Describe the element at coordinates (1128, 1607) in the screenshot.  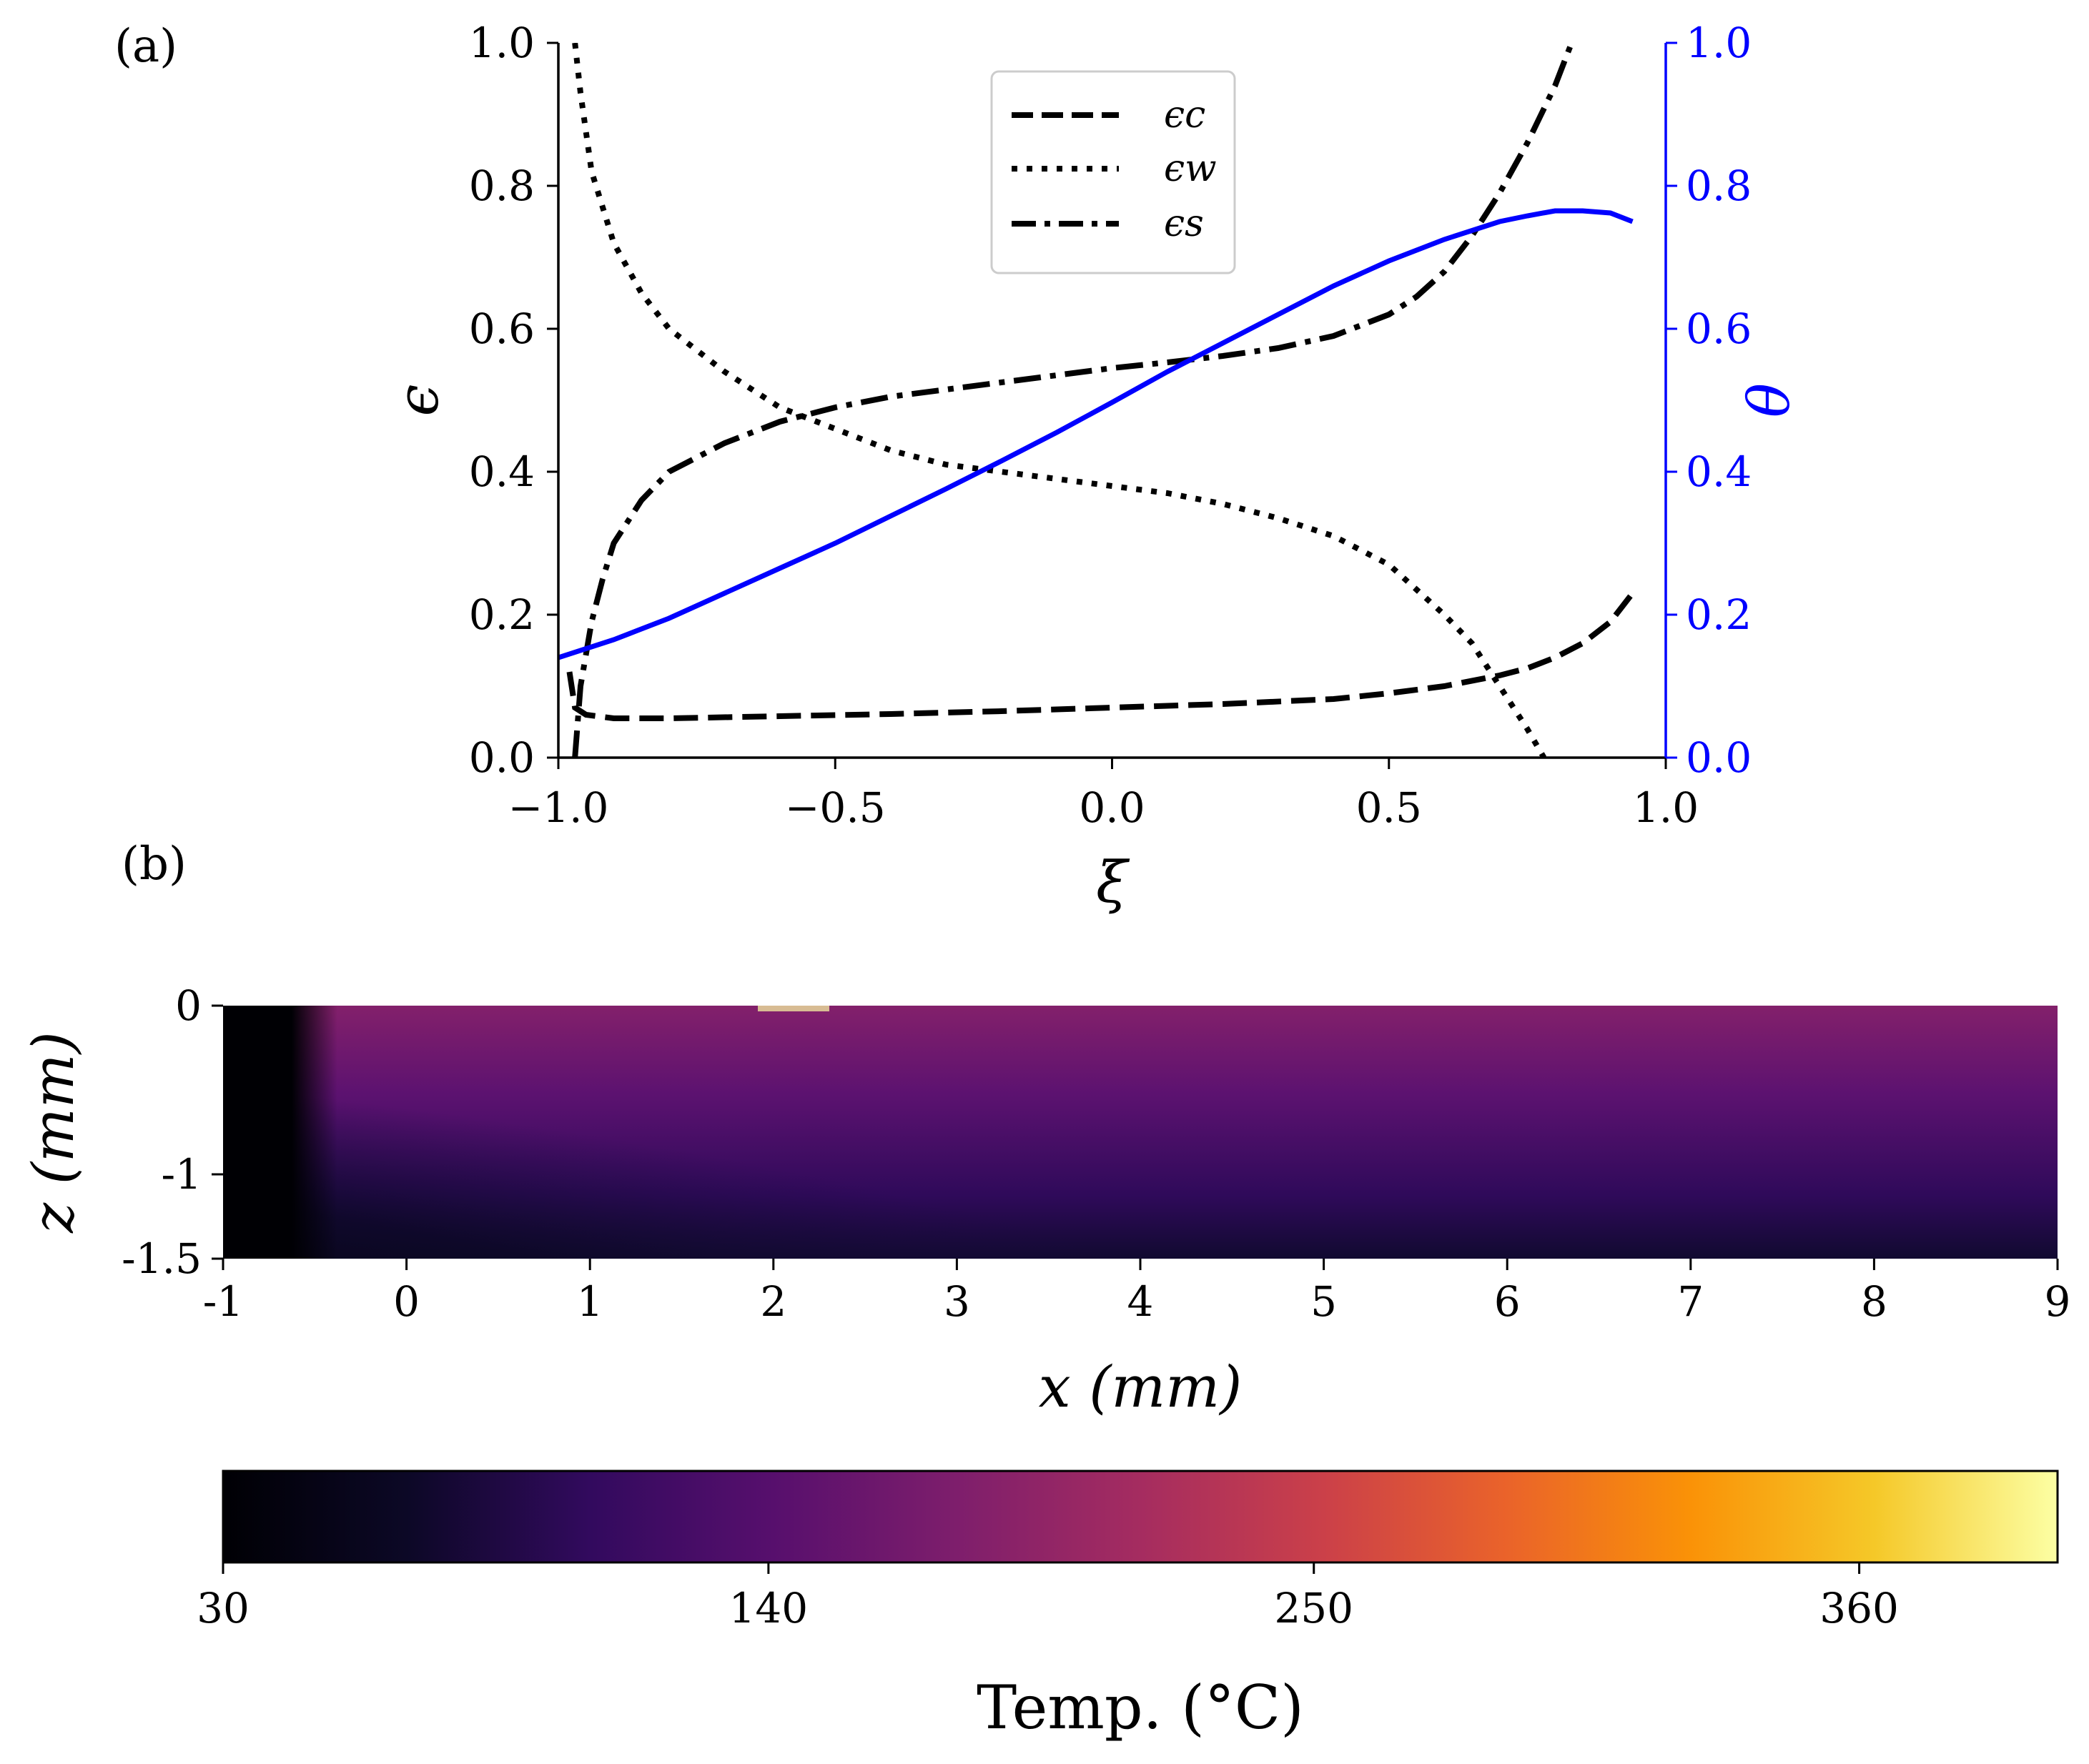
I see `colorbar: 30 140 250 360 Temp. (°C)` at that location.